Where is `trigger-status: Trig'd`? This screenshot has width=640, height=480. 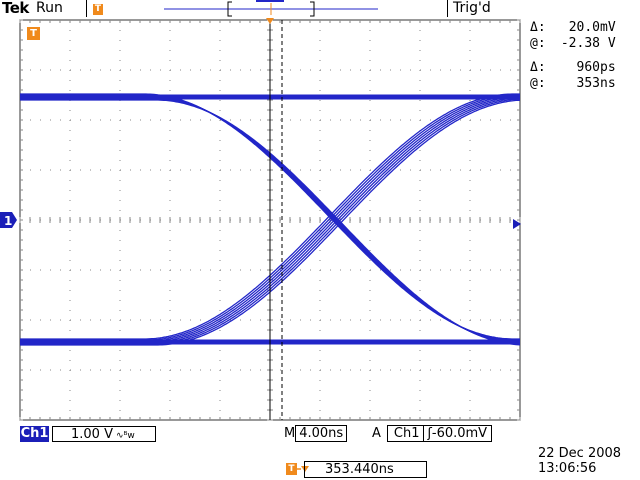
trigger-status: Trig'd is located at coordinates (472, 8).